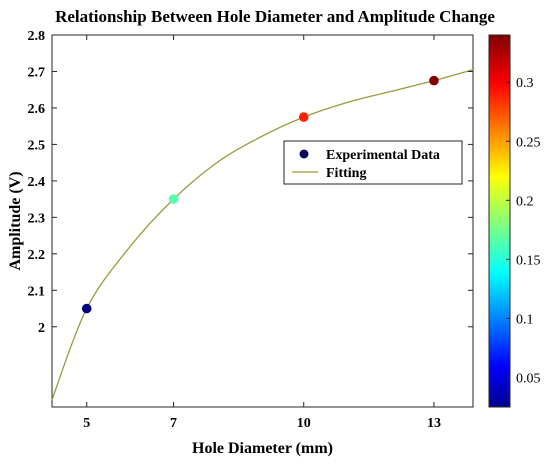 This screenshot has width=550, height=465. I want to click on legend-marker-experimental, so click(304, 154).